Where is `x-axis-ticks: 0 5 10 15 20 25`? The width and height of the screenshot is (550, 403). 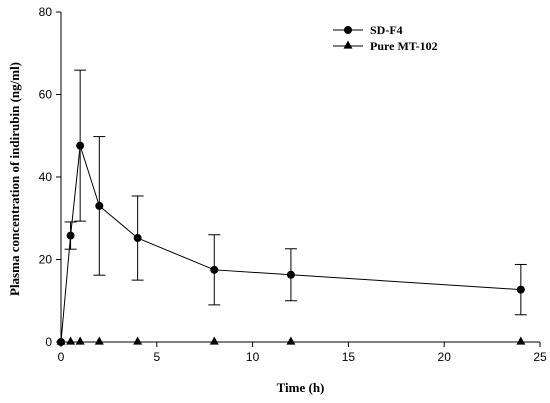 x-axis-ticks: 0 5 10 15 20 25 is located at coordinates (302, 353).